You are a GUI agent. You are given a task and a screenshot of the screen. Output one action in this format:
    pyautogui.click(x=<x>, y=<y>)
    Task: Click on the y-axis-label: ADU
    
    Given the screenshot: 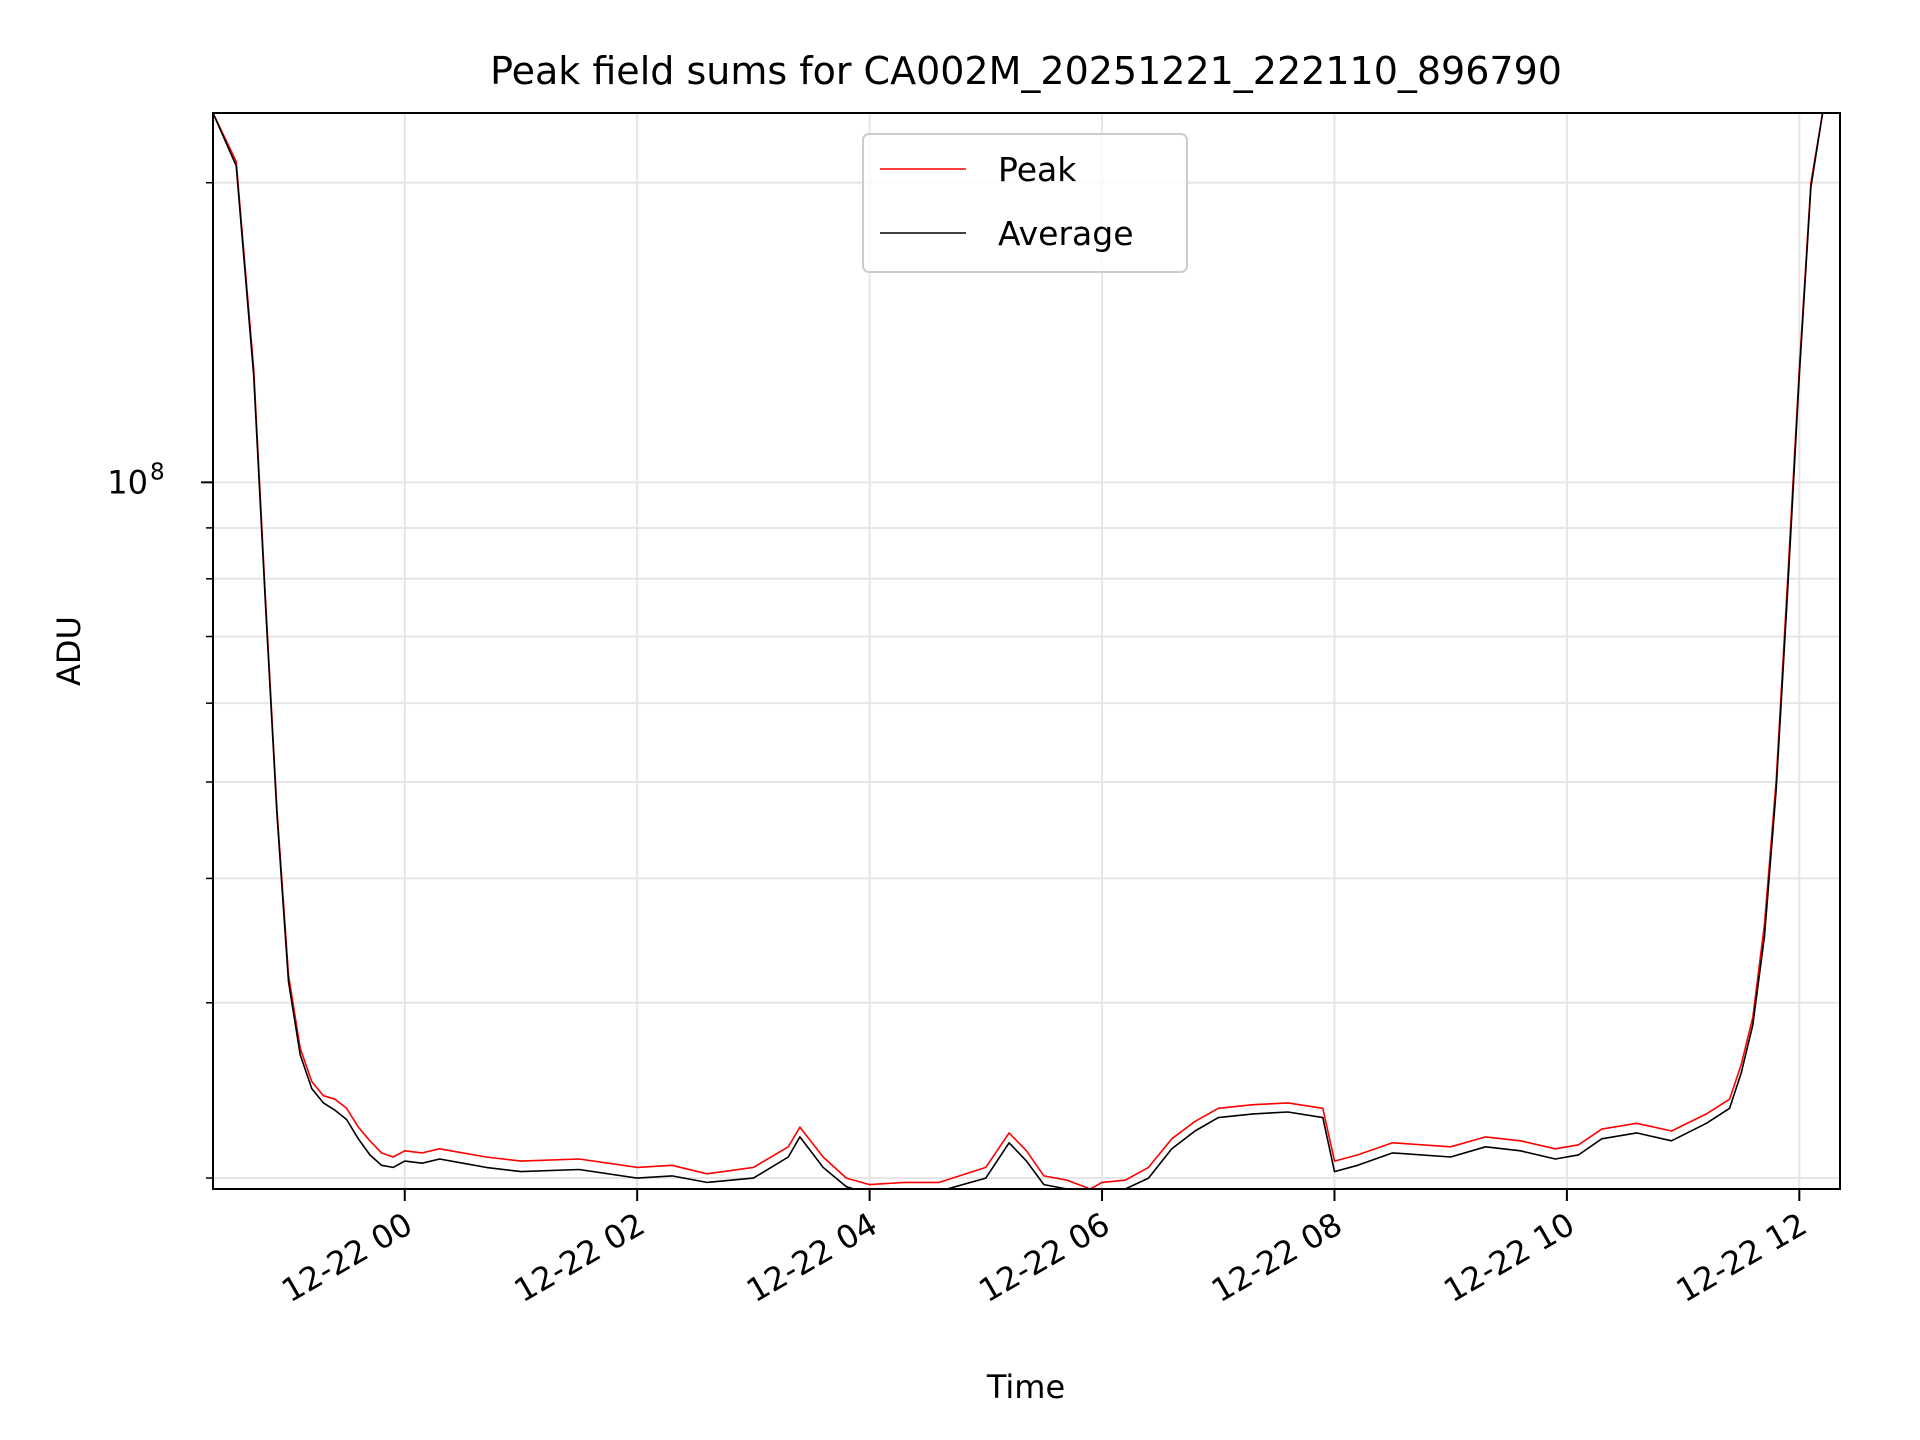 What is the action you would take?
    pyautogui.click(x=69, y=651)
    